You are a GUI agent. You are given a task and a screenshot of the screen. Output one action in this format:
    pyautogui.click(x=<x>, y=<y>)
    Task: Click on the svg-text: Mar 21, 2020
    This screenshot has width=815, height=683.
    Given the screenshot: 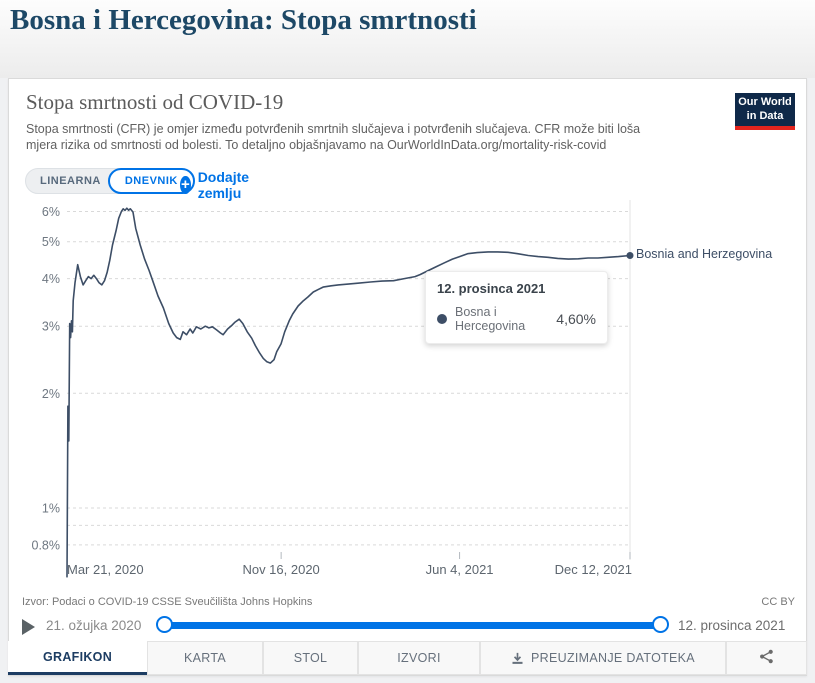 What is the action you would take?
    pyautogui.click(x=105, y=569)
    